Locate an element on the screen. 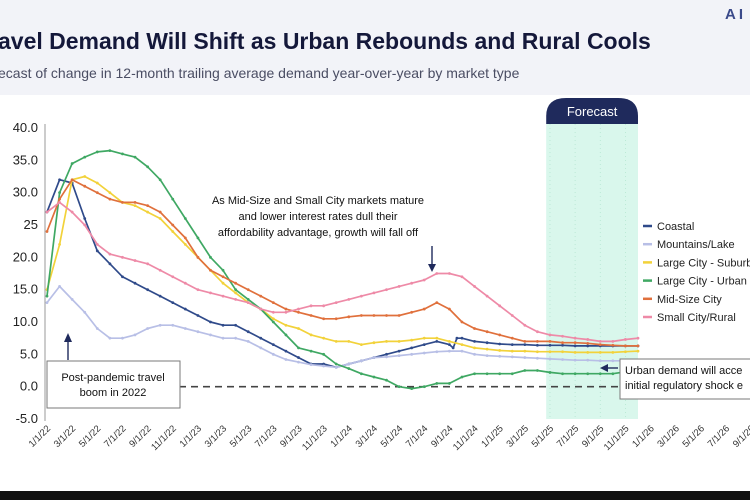  annotation-arrowhead is located at coordinates (604, 368).